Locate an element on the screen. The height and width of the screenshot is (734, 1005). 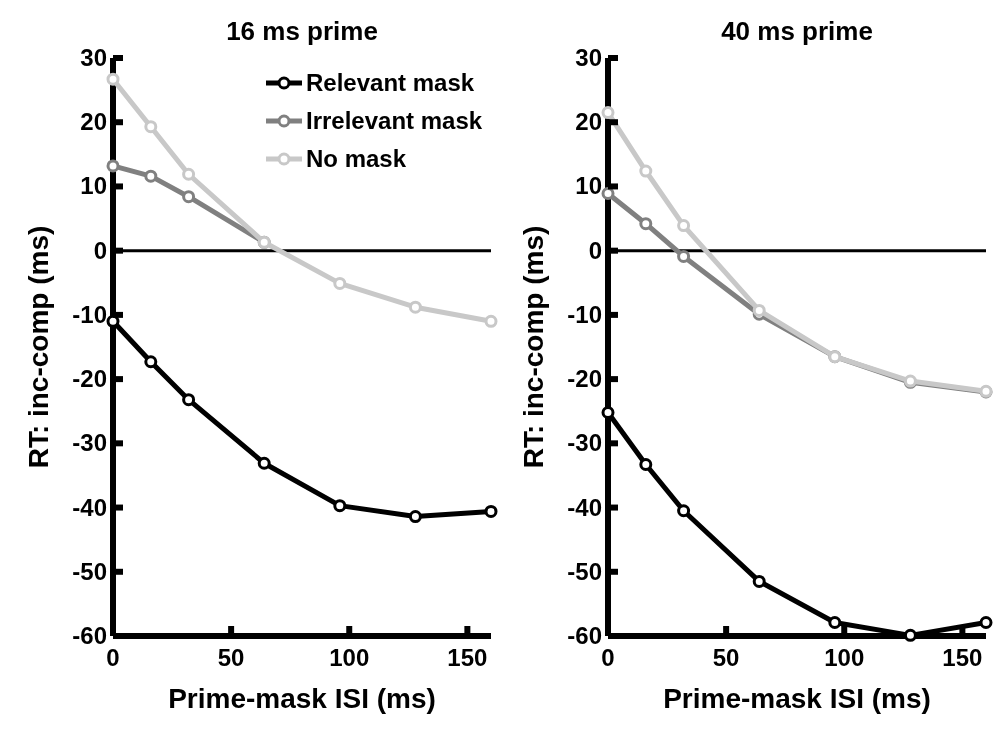
legend-label: Relevant mask is located at coordinates (390, 82).